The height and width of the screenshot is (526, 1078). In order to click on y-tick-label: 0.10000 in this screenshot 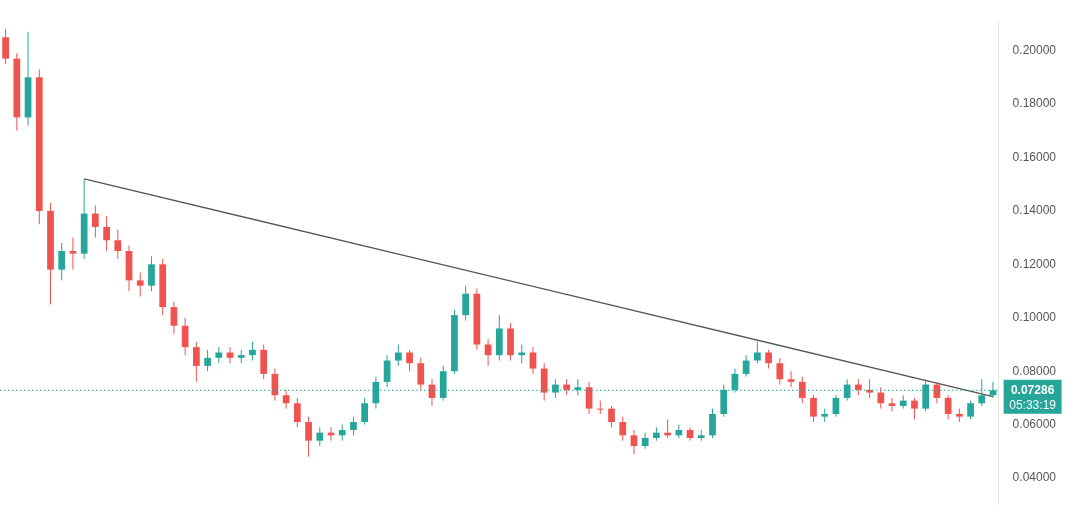, I will do `click(1034, 317)`.